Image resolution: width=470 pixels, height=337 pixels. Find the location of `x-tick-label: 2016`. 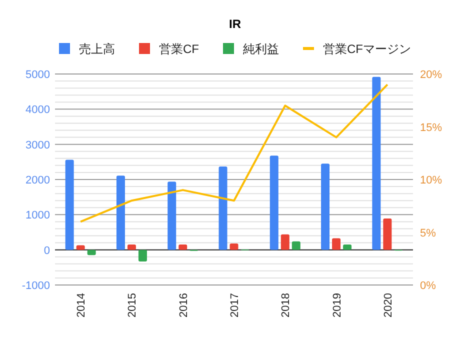

x-tick-label: 2016 is located at coordinates (184, 305).